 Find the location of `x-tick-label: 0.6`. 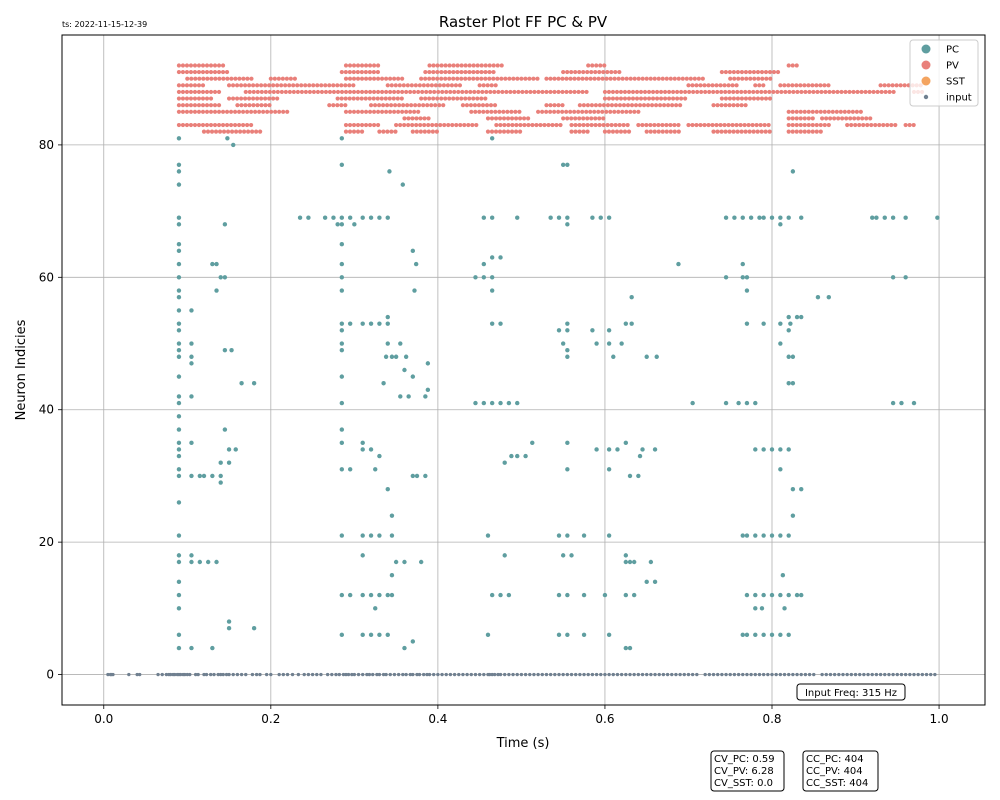

x-tick-label: 0.6 is located at coordinates (604, 719).